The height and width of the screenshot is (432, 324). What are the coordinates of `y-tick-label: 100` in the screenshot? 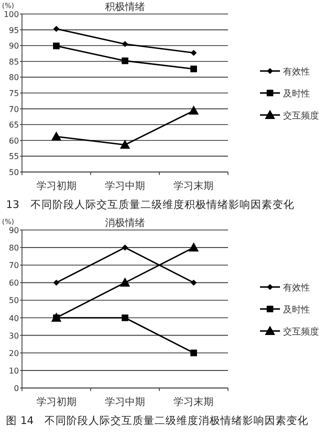 It's located at (11, 14).